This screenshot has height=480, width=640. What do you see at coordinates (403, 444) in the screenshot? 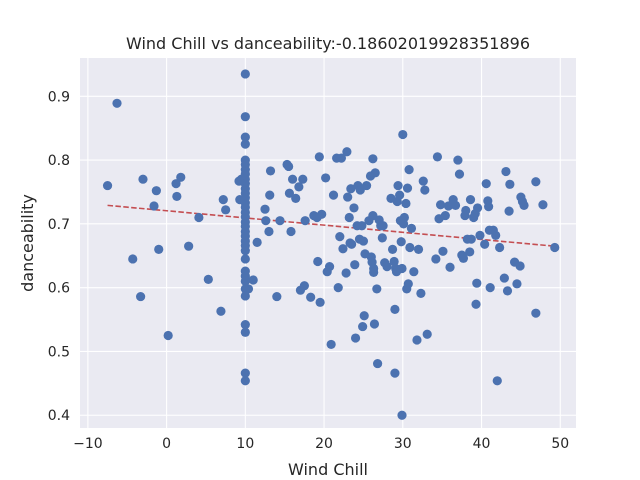
I see `x-tick-label: 30` at bounding box center [403, 444].